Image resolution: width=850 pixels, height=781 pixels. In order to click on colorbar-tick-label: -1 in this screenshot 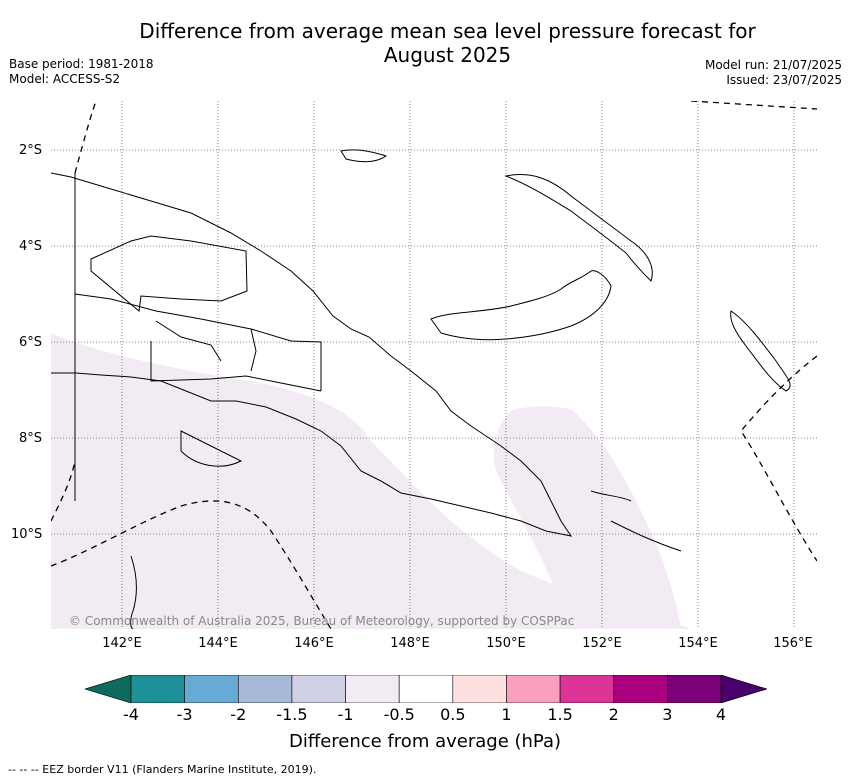, I will do `click(345, 714)`.